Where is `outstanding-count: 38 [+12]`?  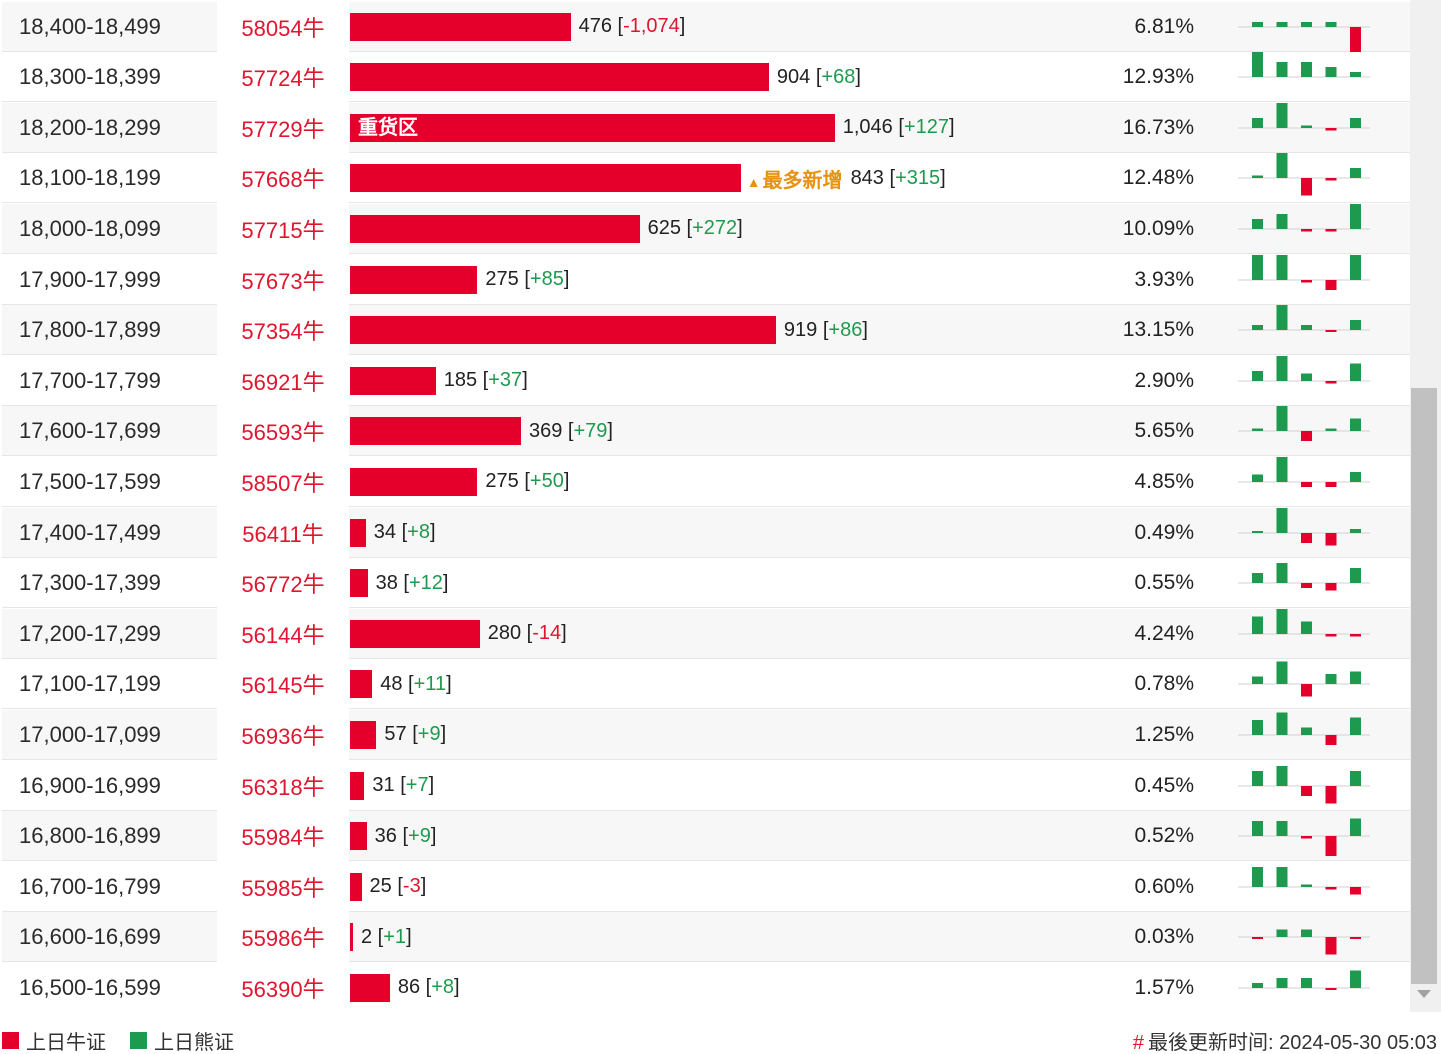 outstanding-count: 38 [+12] is located at coordinates (412, 583).